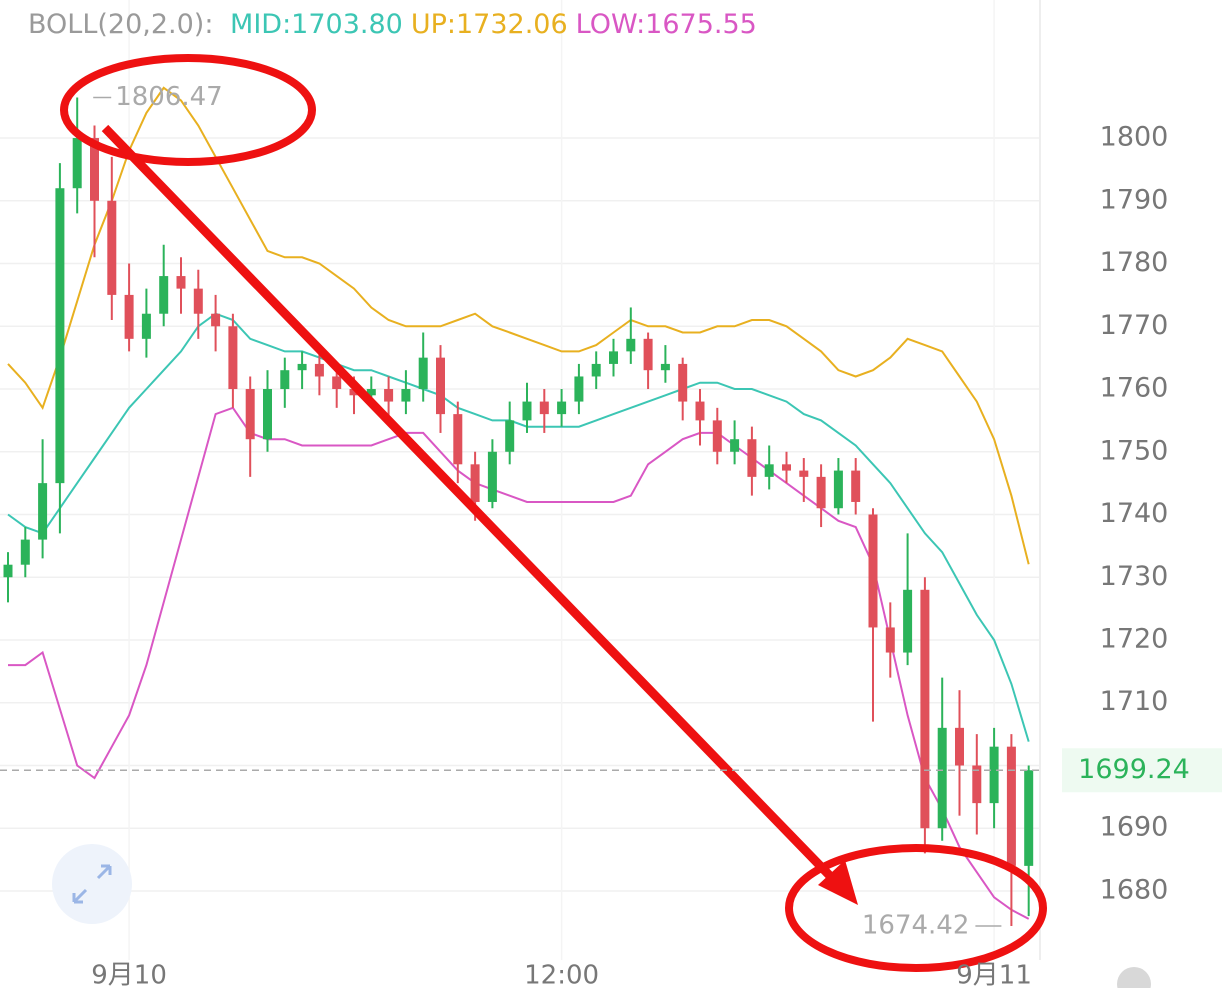  I want to click on legend-entry: LOW:1675.55, so click(666, 24).